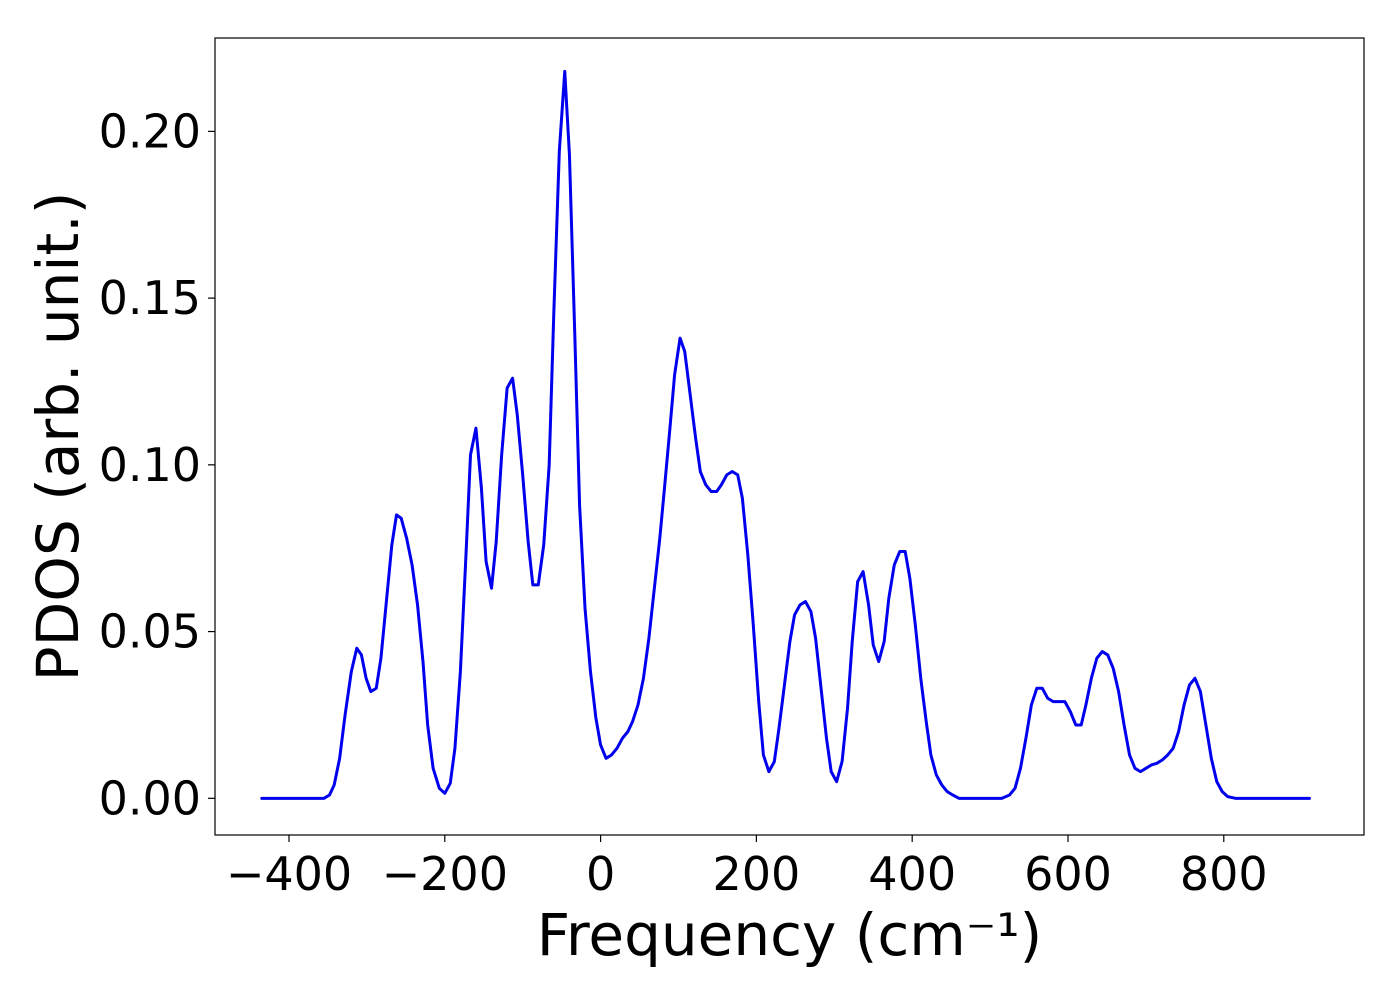  Describe the element at coordinates (150, 798) in the screenshot. I see `y-tick-label: 0.00` at that location.